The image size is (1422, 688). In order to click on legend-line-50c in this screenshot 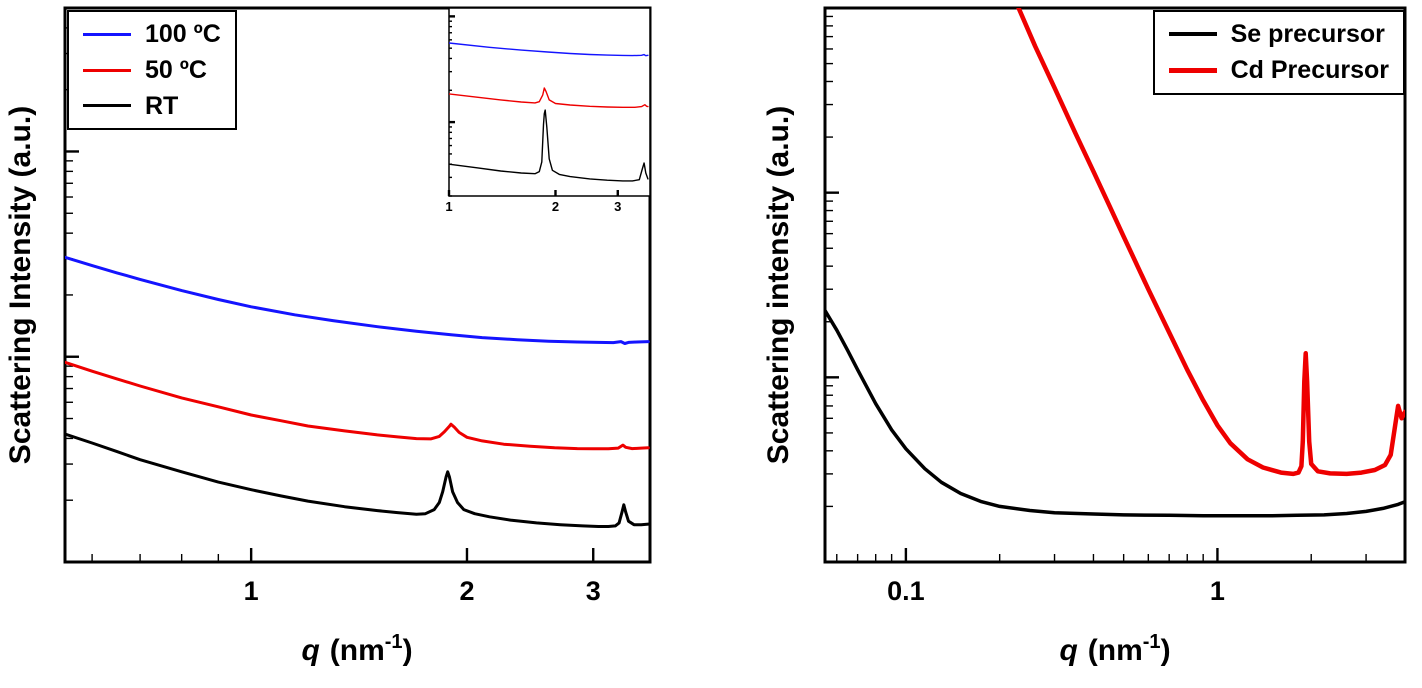, I will do `click(107, 70)`.